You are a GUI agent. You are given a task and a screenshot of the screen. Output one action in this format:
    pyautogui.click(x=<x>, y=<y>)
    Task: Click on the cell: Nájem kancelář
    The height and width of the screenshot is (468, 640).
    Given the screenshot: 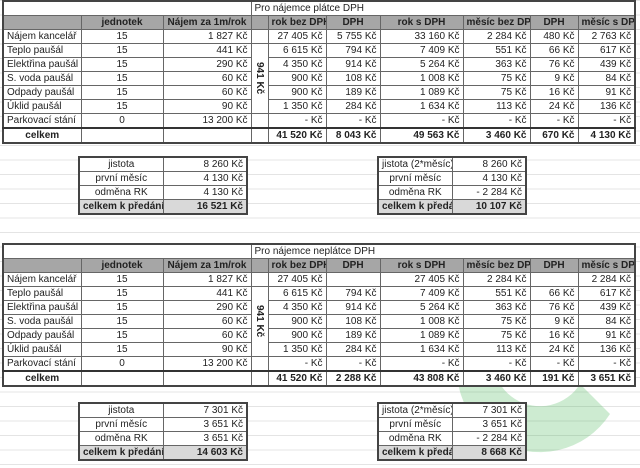 What is the action you would take?
    pyautogui.click(x=42, y=279)
    